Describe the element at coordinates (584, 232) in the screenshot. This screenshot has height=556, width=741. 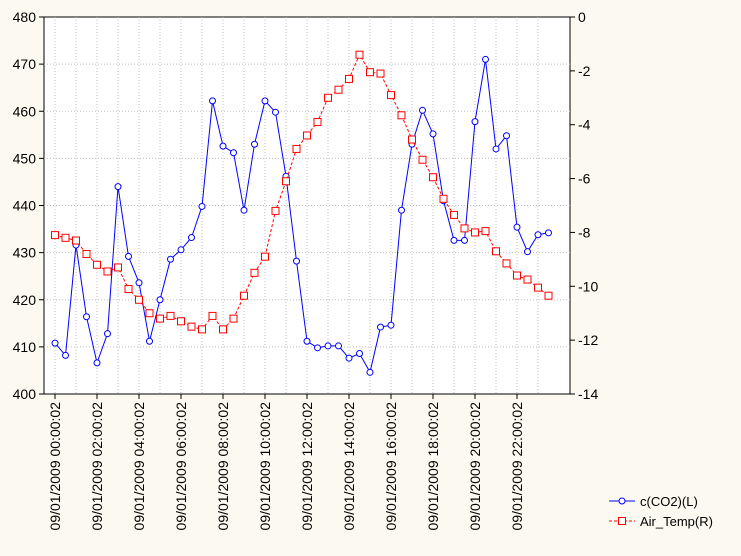
I see `right-axis-tick-label: -8` at that location.